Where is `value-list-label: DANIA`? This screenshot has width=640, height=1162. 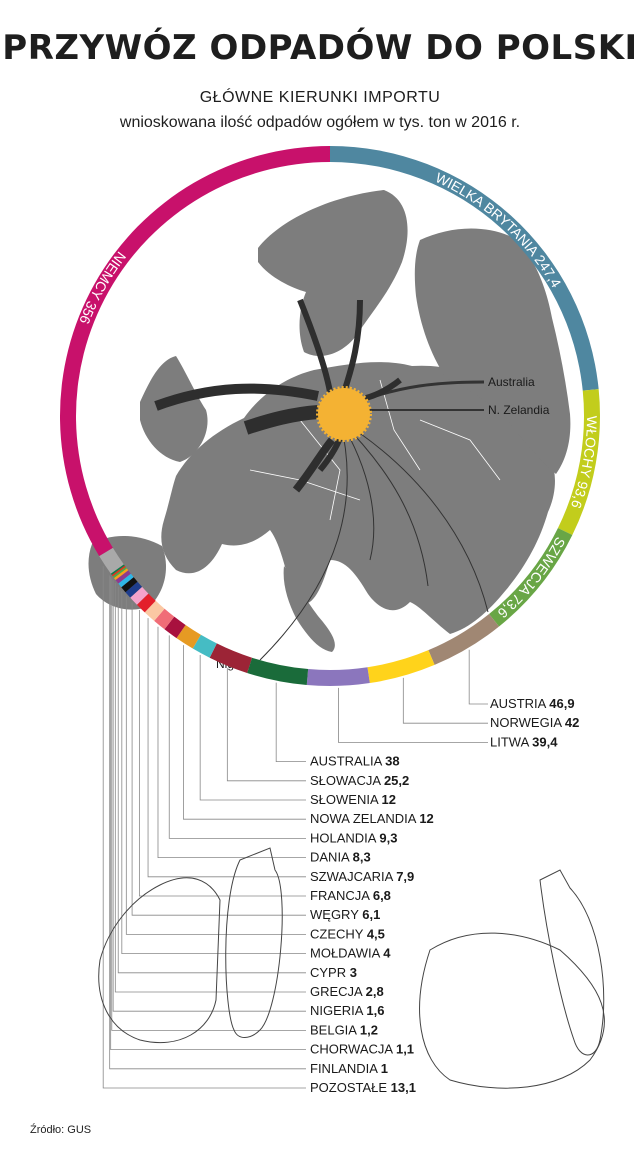 value-list-label: DANIA is located at coordinates (331, 857).